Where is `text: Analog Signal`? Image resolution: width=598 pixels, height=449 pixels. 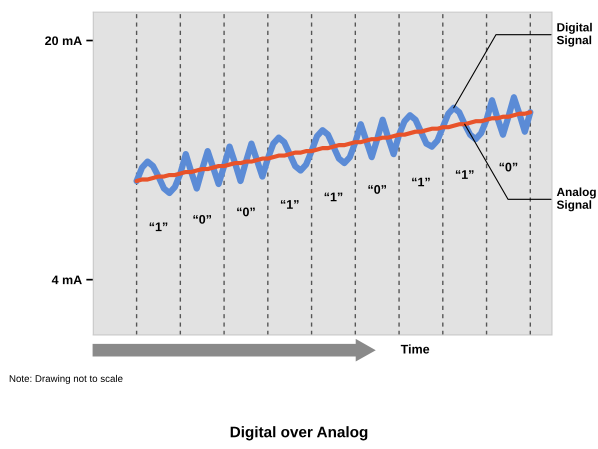
text: Analog Signal is located at coordinates (576, 199).